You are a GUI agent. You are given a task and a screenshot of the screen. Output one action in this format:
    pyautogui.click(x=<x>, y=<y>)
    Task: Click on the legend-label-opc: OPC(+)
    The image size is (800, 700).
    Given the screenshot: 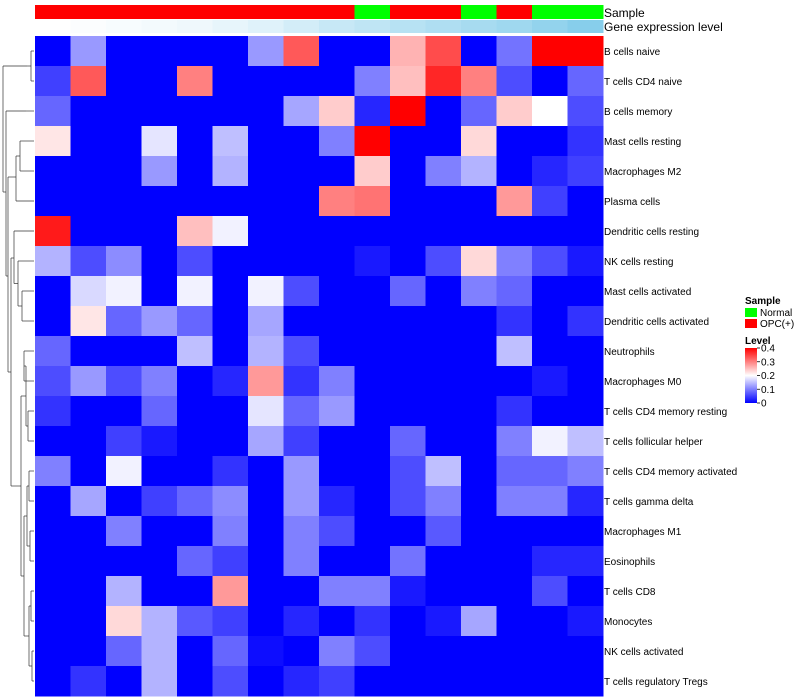 What is the action you would take?
    pyautogui.click(x=777, y=324)
    